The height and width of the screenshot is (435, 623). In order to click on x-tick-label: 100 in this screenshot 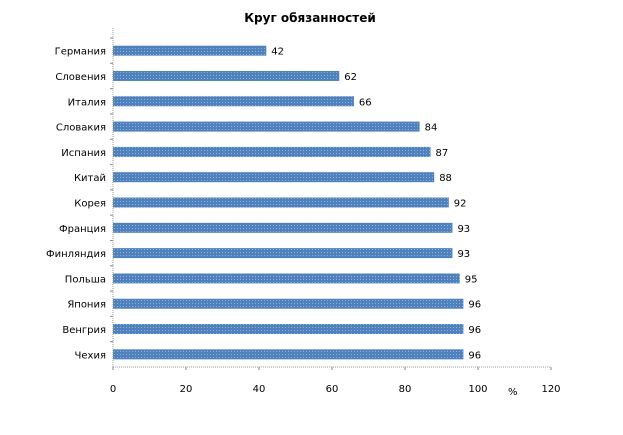, I will do `click(477, 389)`.